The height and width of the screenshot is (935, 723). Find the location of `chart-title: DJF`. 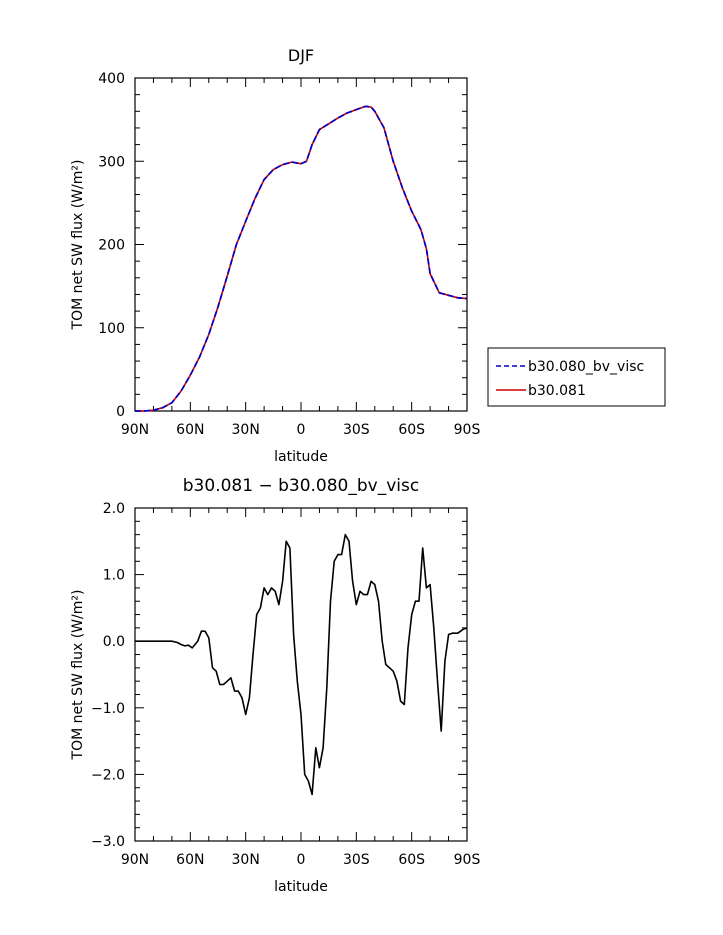

chart-title: DJF is located at coordinates (301, 55).